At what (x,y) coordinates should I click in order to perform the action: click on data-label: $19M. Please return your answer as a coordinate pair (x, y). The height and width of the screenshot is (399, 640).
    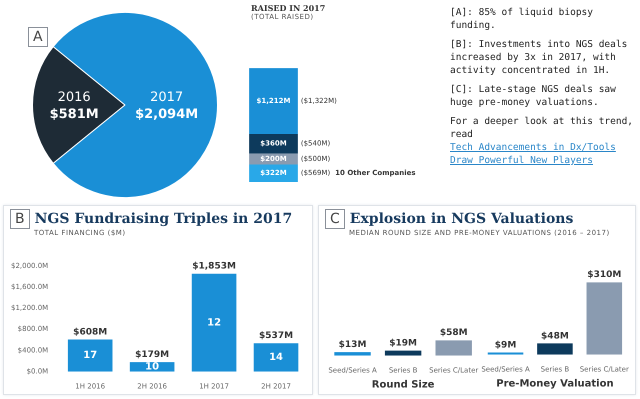
    Looking at the image, I should click on (403, 343).